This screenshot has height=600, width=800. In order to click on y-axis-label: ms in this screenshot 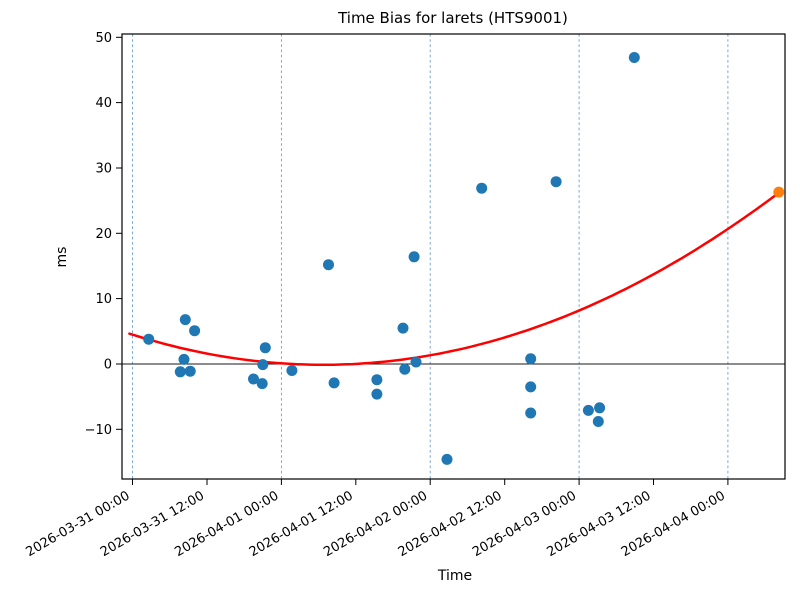, I will do `click(62, 257)`.